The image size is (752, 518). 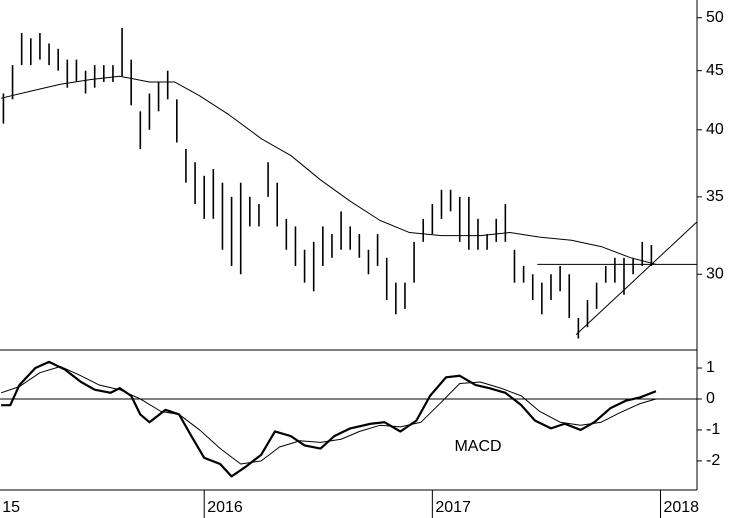 What do you see at coordinates (715, 273) in the screenshot?
I see `y-tick-label: 30` at bounding box center [715, 273].